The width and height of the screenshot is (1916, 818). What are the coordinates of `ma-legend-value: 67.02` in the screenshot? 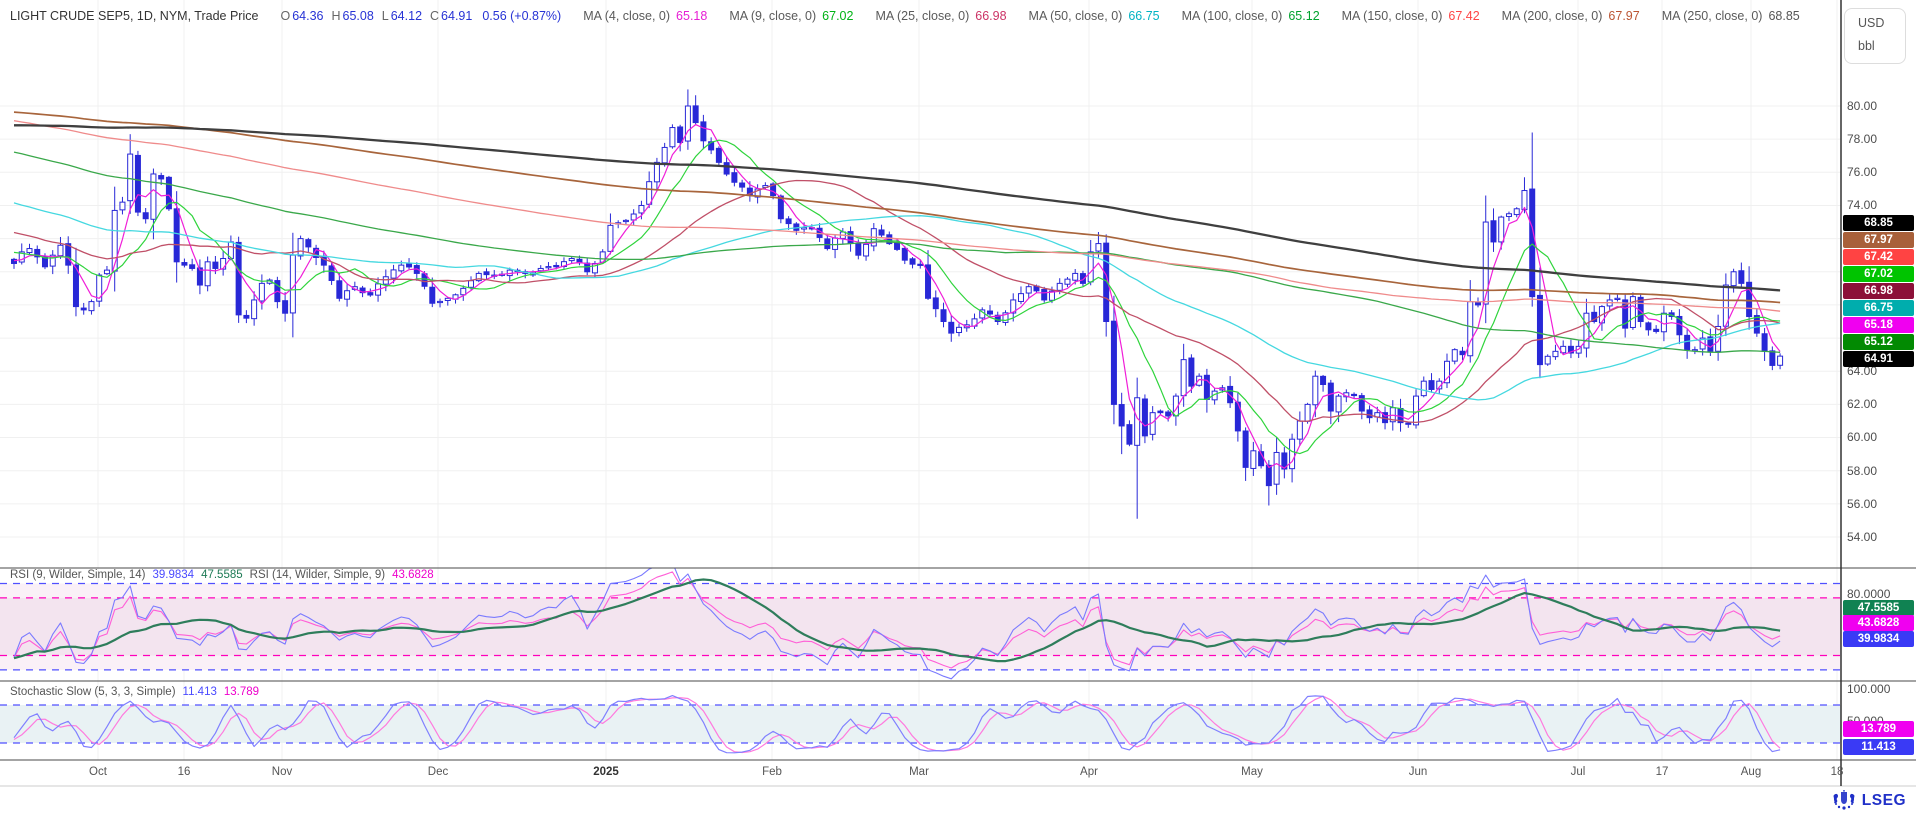 It's located at (838, 16).